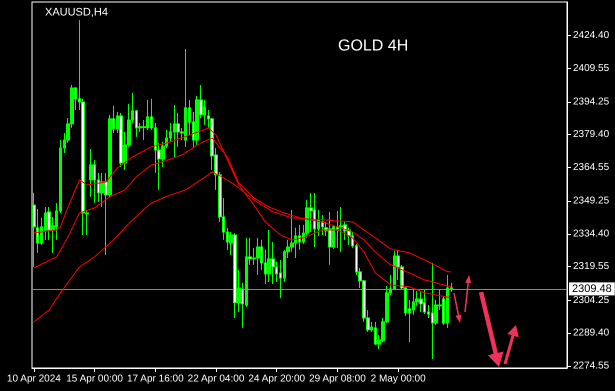 The image size is (615, 391). I want to click on ref-line-label: 2309.48, so click(592, 288).